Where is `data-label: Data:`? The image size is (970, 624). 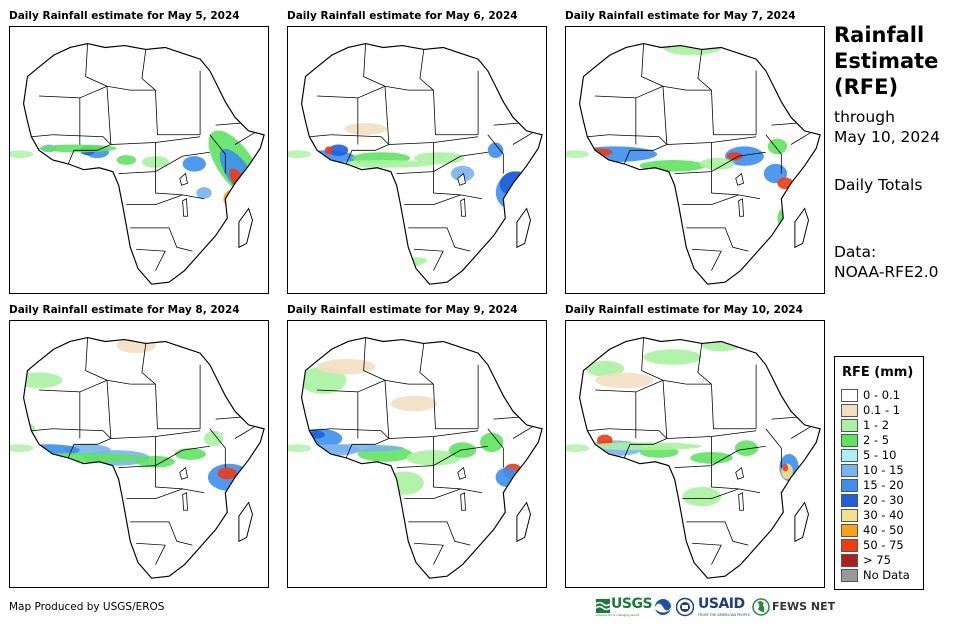 data-label: Data: is located at coordinates (855, 252).